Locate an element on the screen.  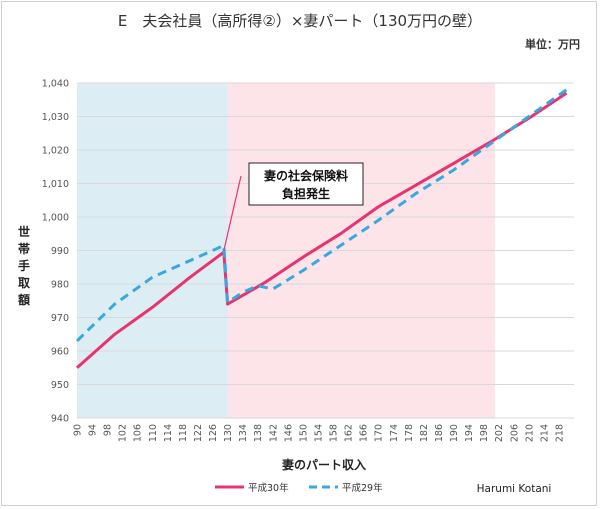
unit-label: 単位：万円 is located at coordinates (552, 44).